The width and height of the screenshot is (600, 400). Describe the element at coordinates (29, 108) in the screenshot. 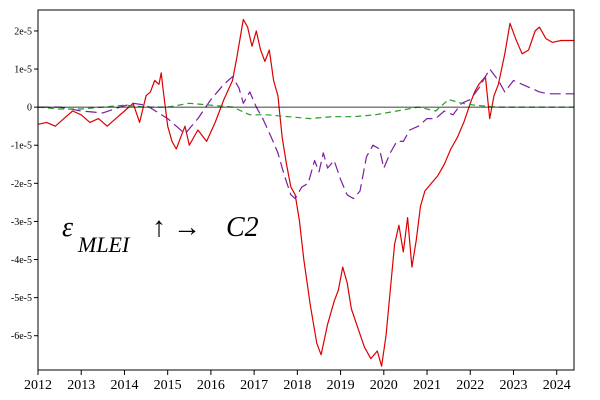

I see `y-tick-label: 0` at that location.